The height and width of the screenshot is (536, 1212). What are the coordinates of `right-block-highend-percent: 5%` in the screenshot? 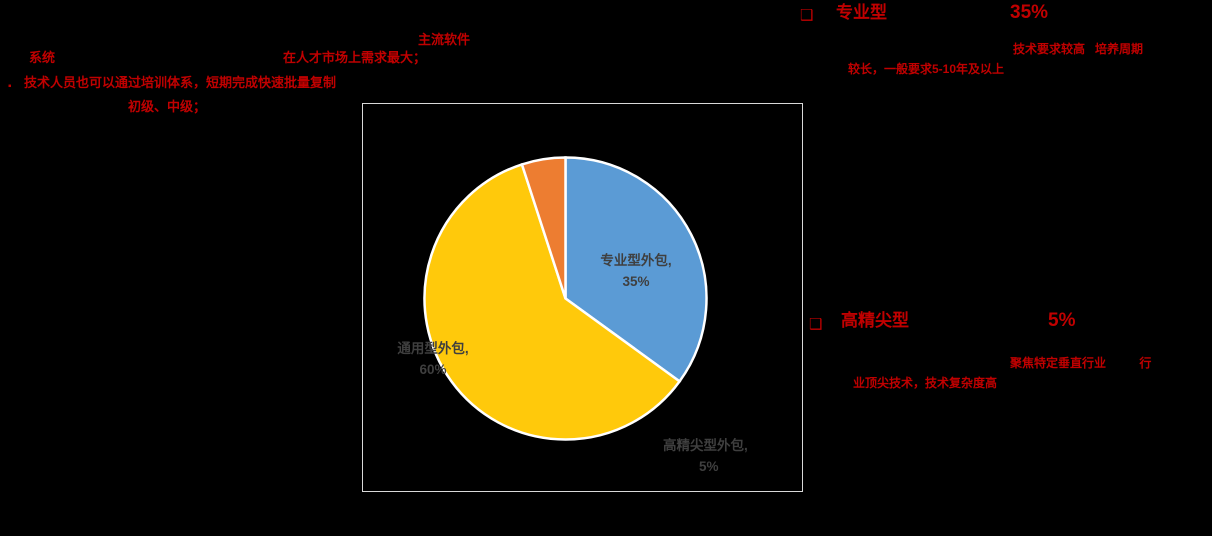 It's located at (1062, 320).